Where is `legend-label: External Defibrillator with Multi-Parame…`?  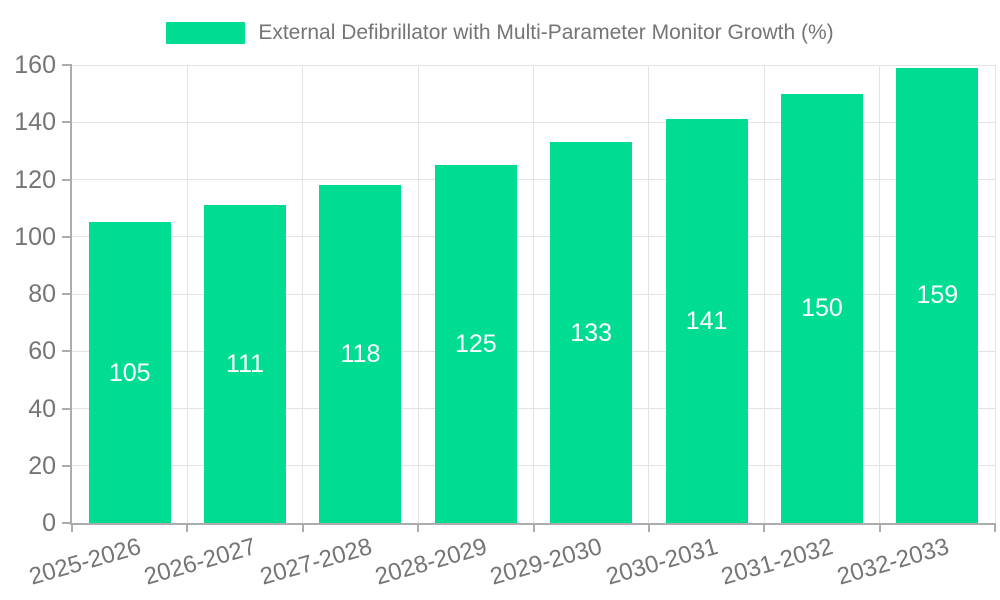
legend-label: External Defibrillator with Multi-Parame… is located at coordinates (546, 32).